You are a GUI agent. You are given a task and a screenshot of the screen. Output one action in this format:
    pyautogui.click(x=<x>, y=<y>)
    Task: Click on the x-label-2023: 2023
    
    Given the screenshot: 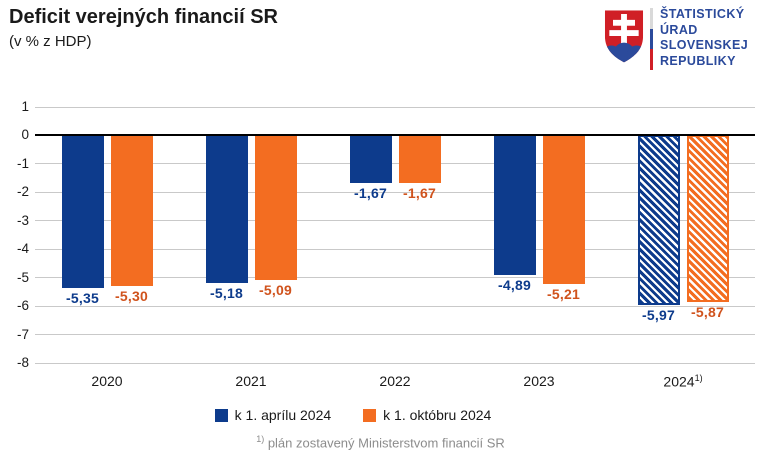 What is the action you would take?
    pyautogui.click(x=539, y=381)
    